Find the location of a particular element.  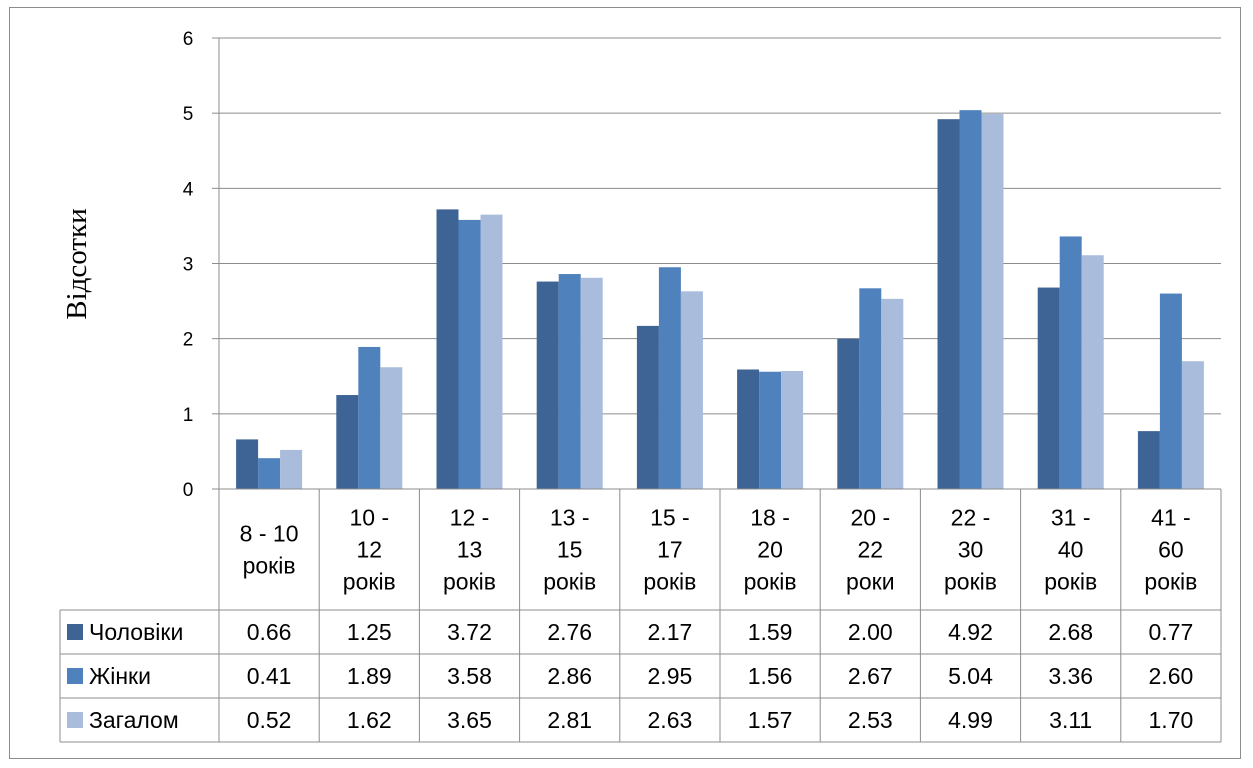

y-tick-label: 5 is located at coordinates (188, 114).